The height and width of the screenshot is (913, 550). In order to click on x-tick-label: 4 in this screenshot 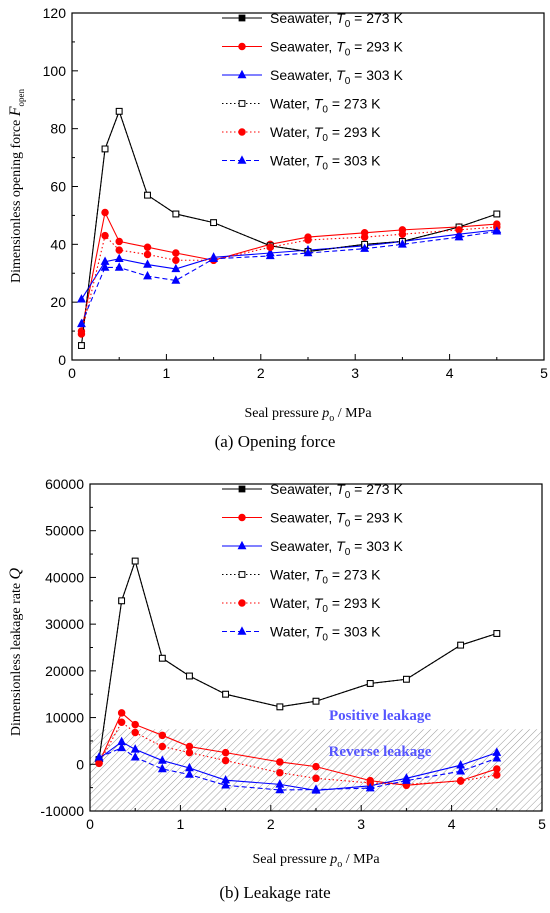, I will do `click(450, 373)`.